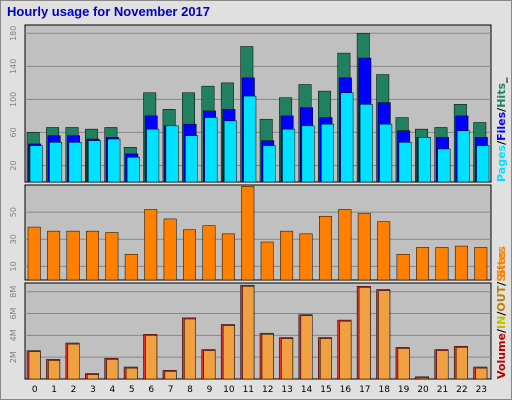  What do you see at coordinates (461, 390) in the screenshot?
I see `x-tick-label: 22` at bounding box center [461, 390].